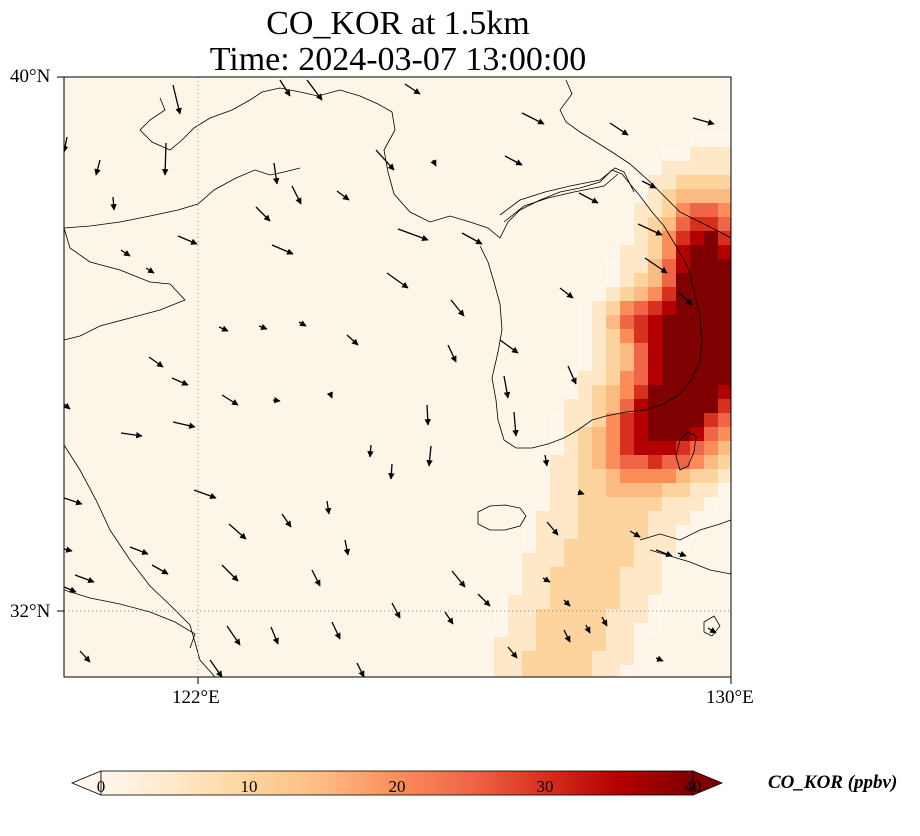  What do you see at coordinates (196, 697) in the screenshot?
I see `lon-label-122: 122°E` at bounding box center [196, 697].